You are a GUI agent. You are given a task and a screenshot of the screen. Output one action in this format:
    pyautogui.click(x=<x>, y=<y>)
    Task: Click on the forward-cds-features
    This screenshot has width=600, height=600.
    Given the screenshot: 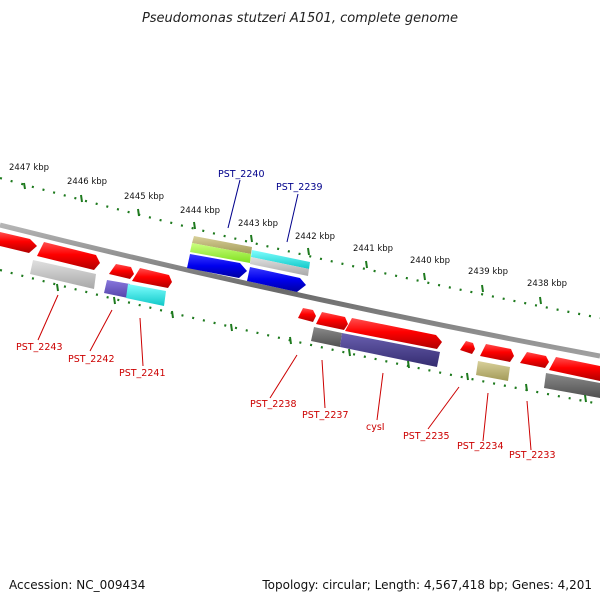 What is the action you would take?
    pyautogui.click(x=250, y=256)
    